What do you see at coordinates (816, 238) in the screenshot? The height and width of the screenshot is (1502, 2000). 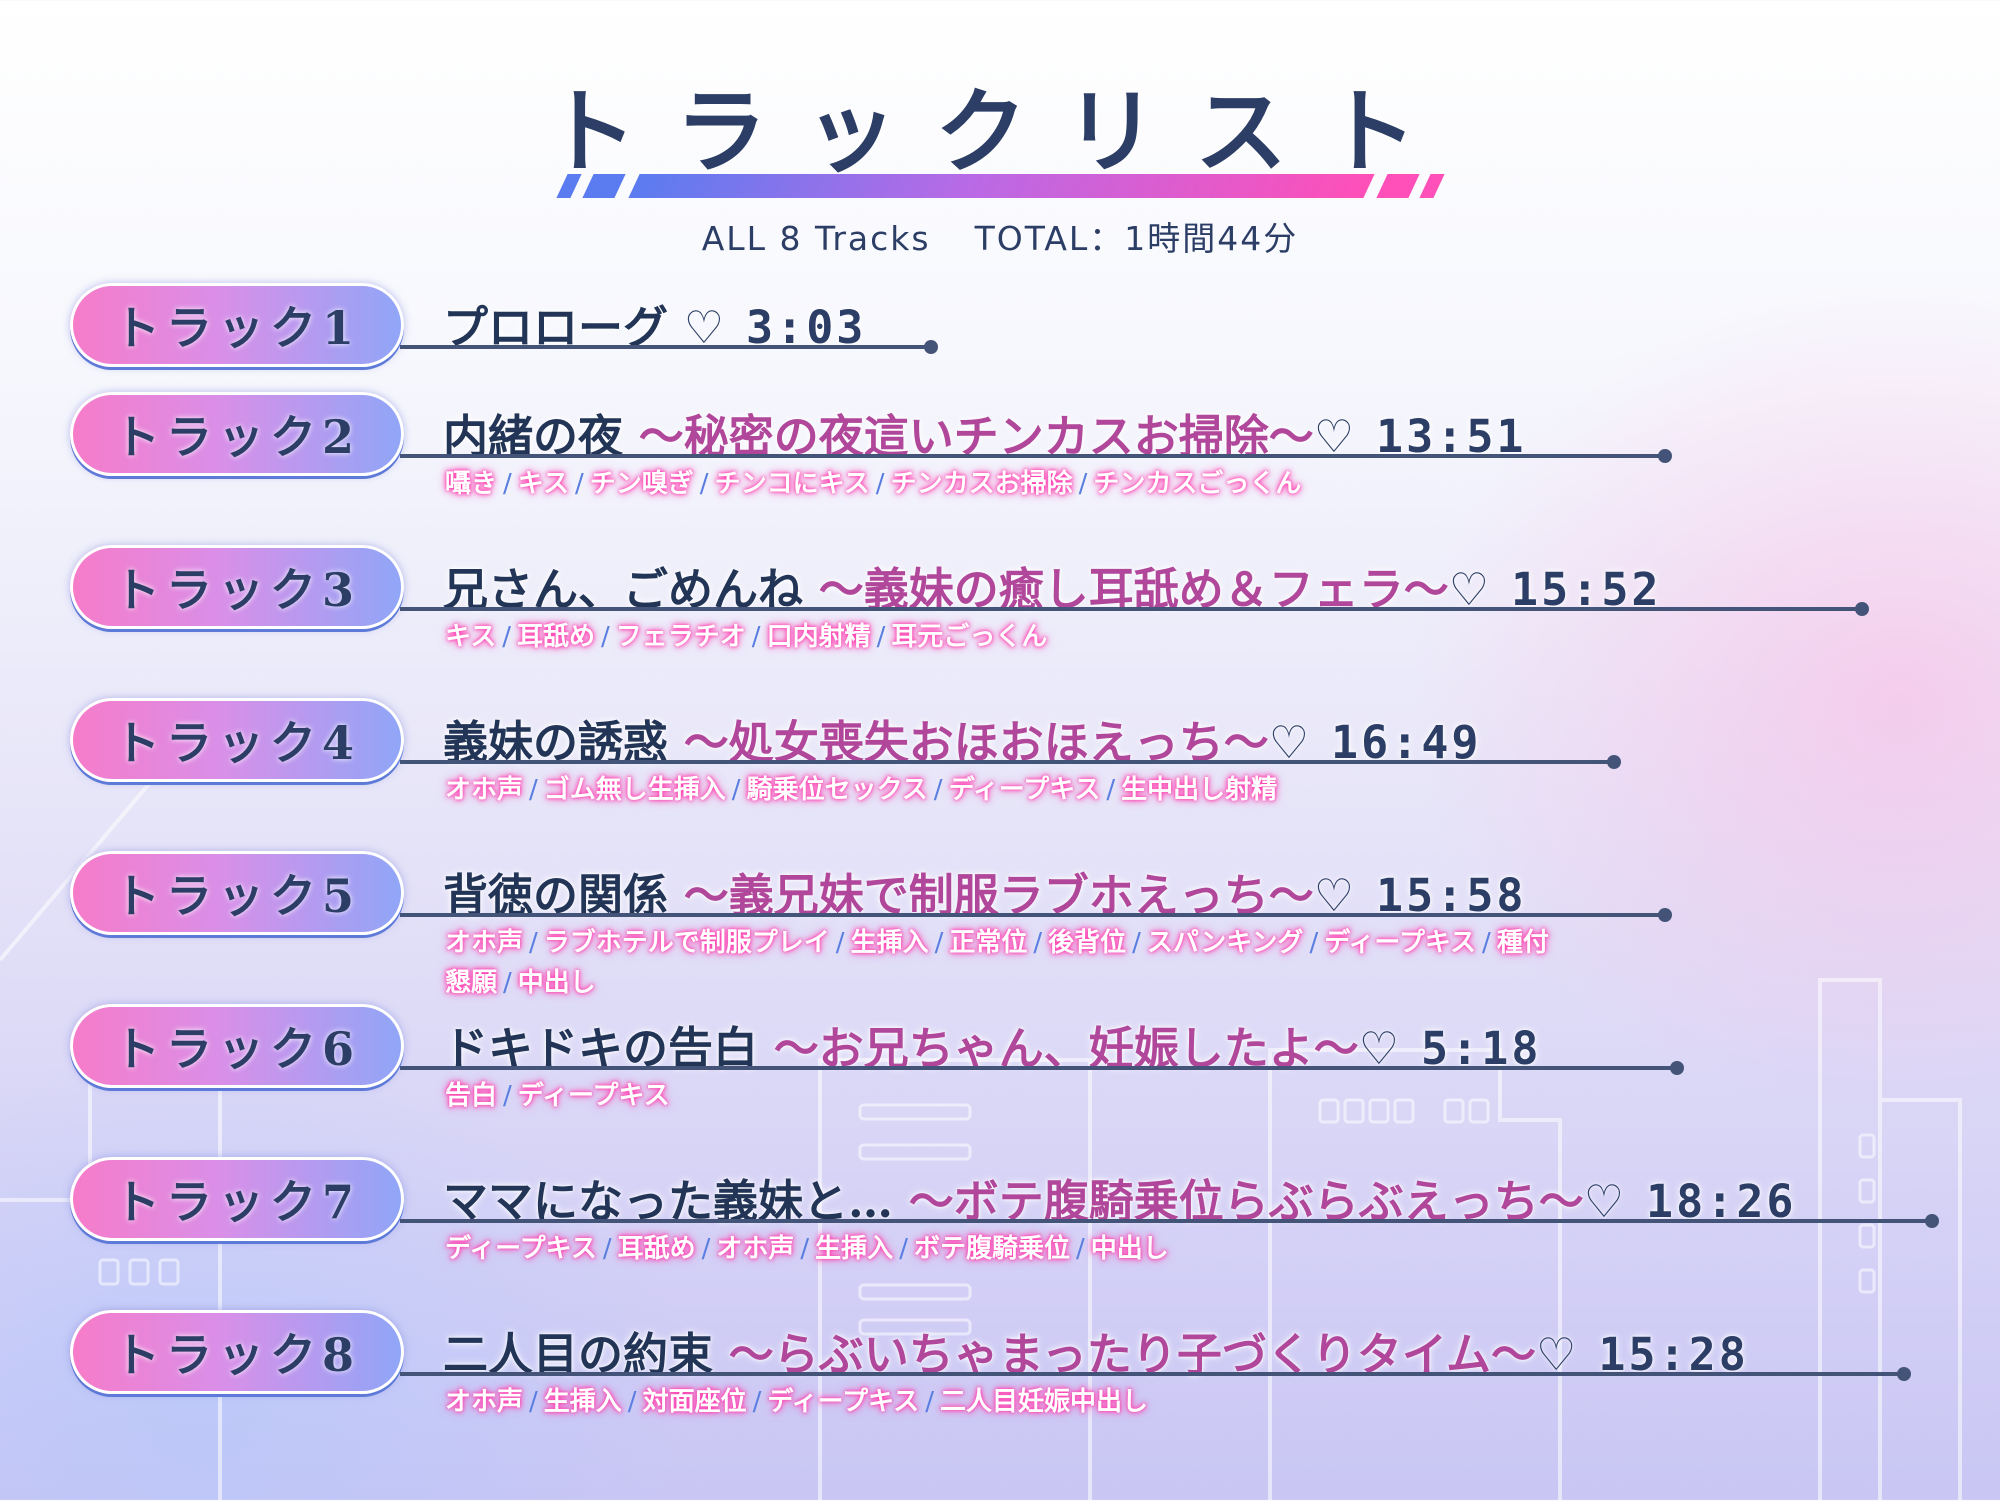 I see `track-count: ALL 8 Tracks` at bounding box center [816, 238].